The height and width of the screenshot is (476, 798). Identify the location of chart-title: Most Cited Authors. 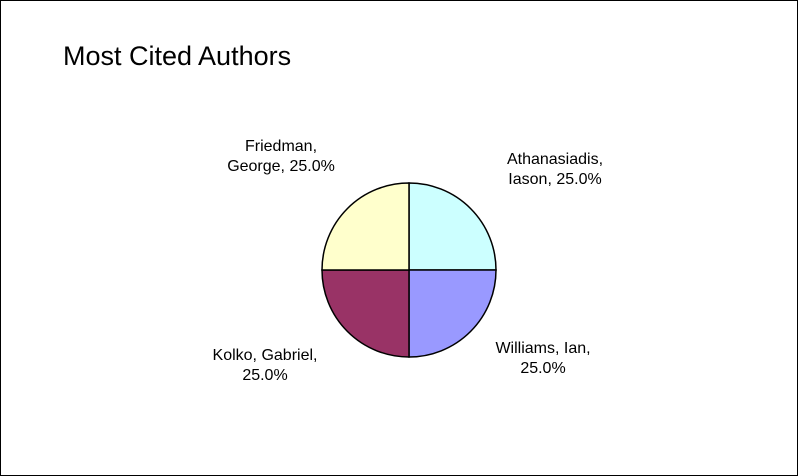
(177, 56).